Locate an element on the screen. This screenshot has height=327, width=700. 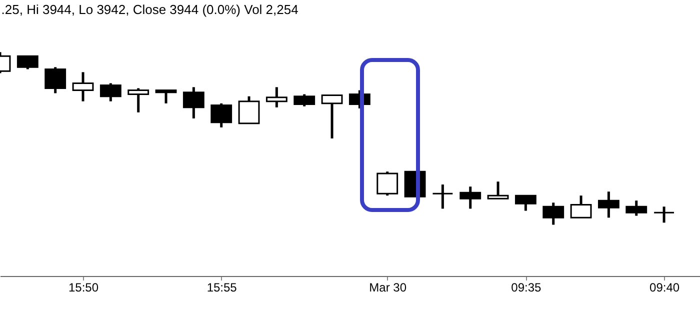
chart-title: .25, Hi 3944, Lo 3942, Close 3944 (0.0%) Vol 2,254 is located at coordinates (149, 9).